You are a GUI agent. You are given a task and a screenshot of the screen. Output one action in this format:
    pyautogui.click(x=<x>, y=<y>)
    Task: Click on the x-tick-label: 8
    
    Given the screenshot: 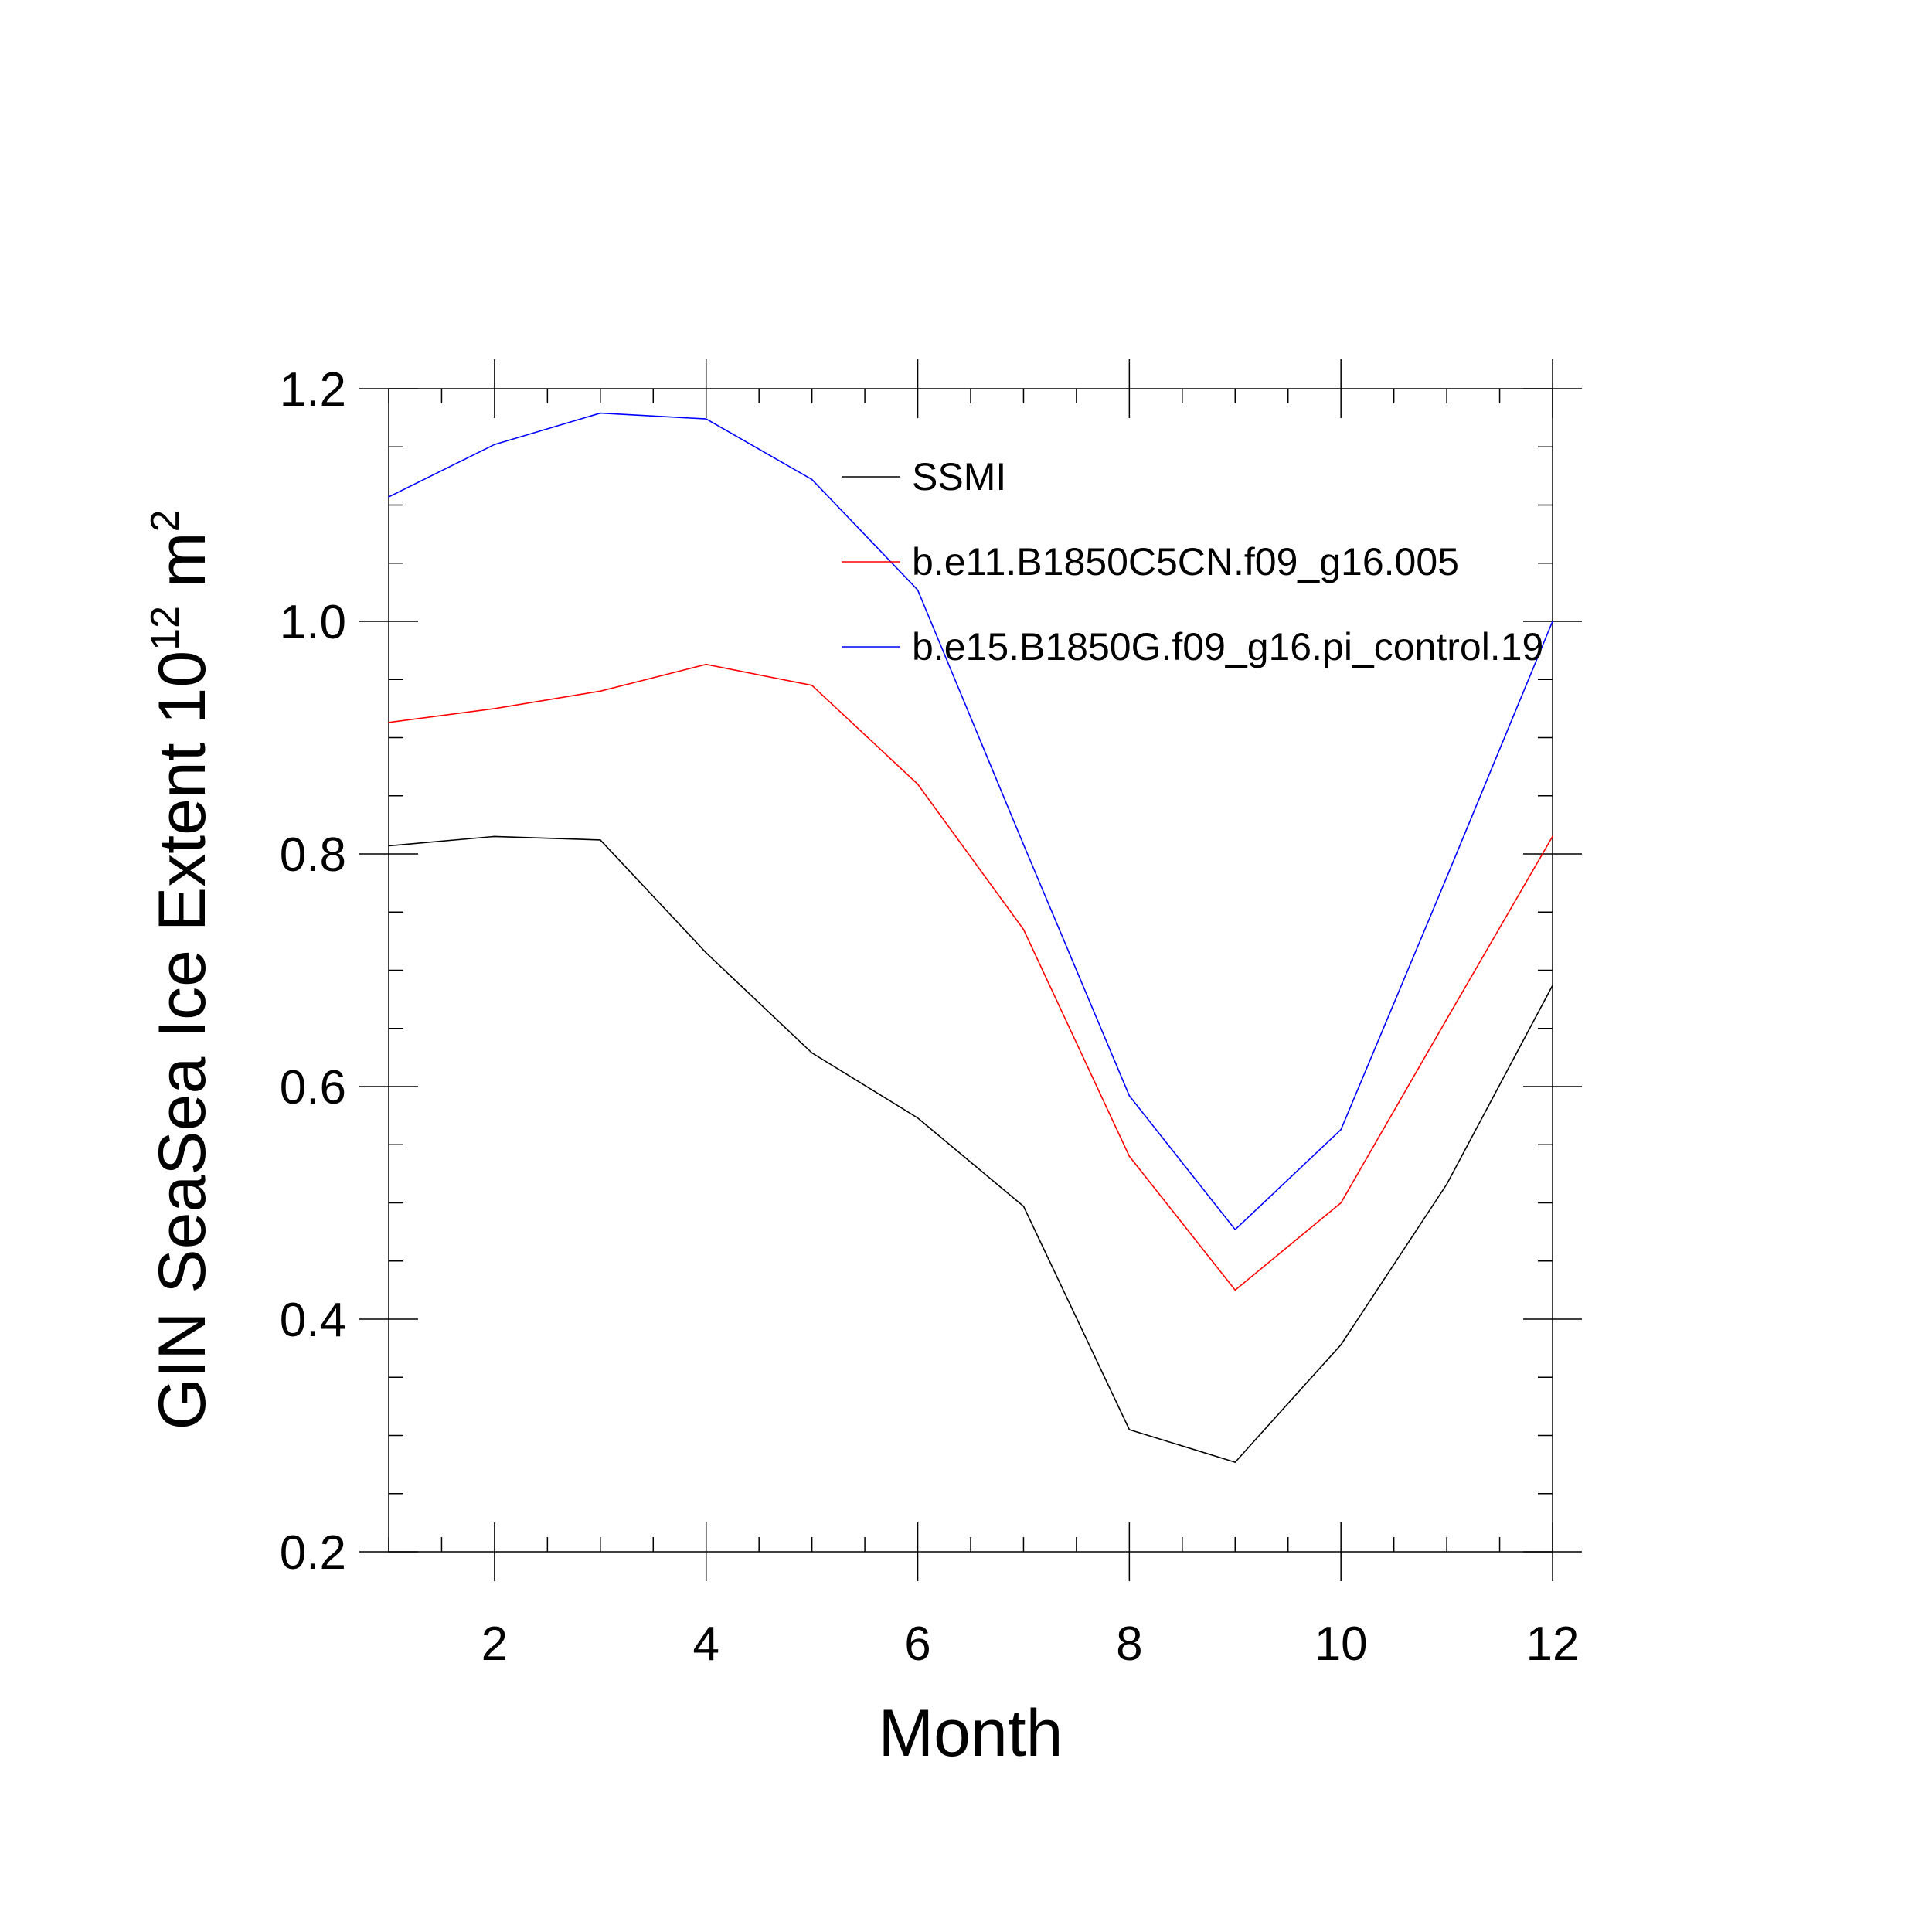 What is the action you would take?
    pyautogui.click(x=1129, y=1644)
    